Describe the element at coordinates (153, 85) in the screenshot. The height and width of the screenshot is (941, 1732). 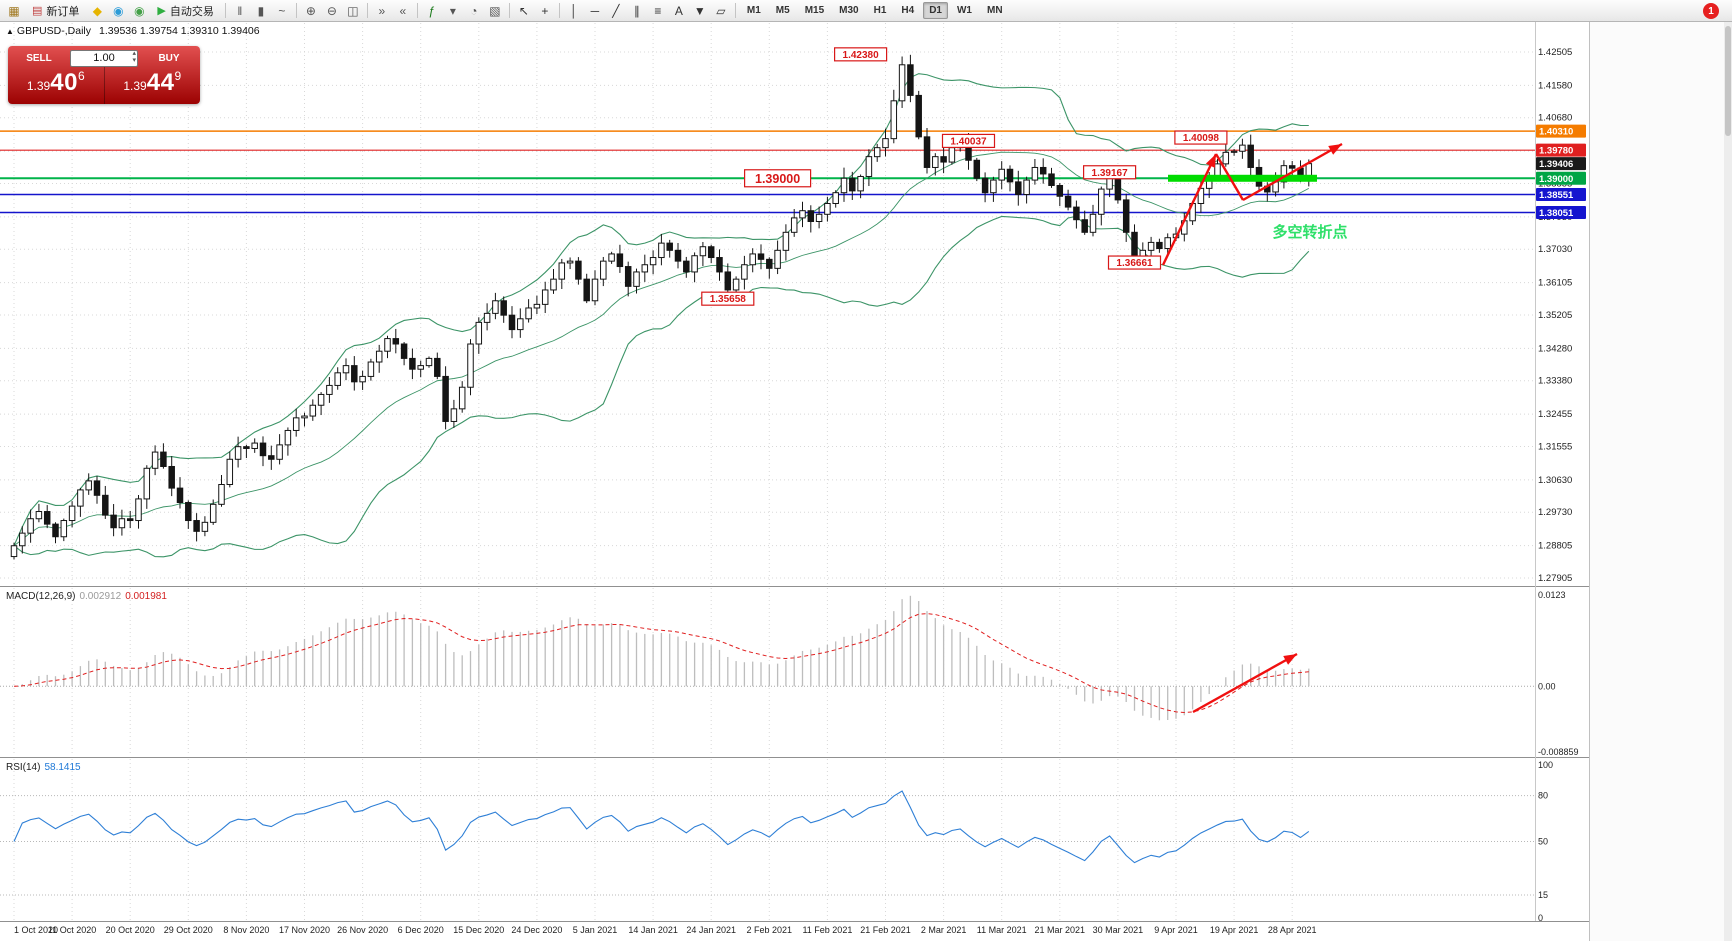
I see `buy-button: 1.39449` at that location.